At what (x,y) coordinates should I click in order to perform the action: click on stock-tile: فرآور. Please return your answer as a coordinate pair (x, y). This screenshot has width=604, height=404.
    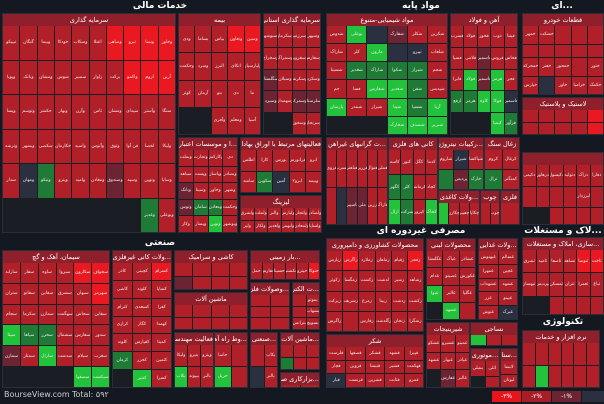
    Looking at the image, I should click on (510, 123).